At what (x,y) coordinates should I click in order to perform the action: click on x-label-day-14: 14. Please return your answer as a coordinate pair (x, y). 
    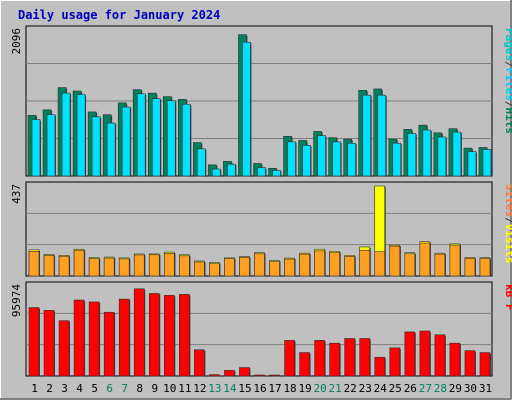
    Looking at the image, I should click on (230, 388).